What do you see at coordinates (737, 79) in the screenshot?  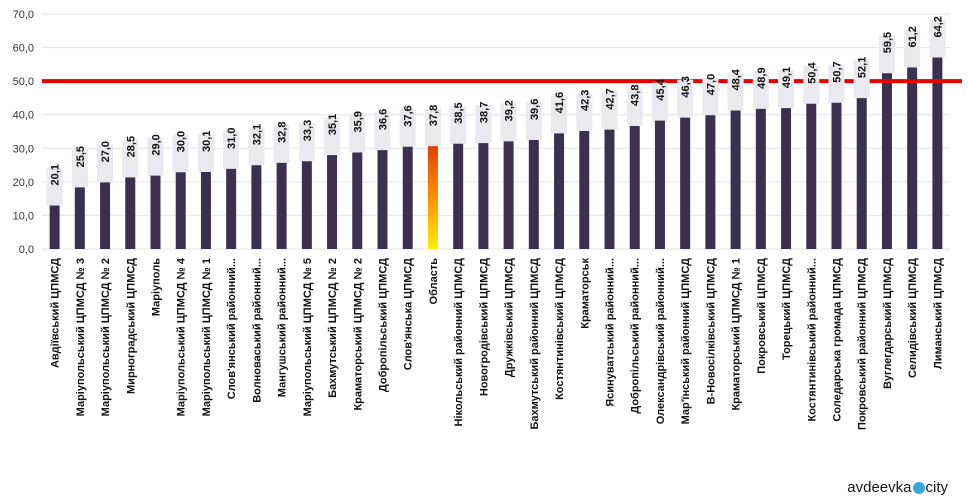 I see `value-label: 48,4` at bounding box center [737, 79].